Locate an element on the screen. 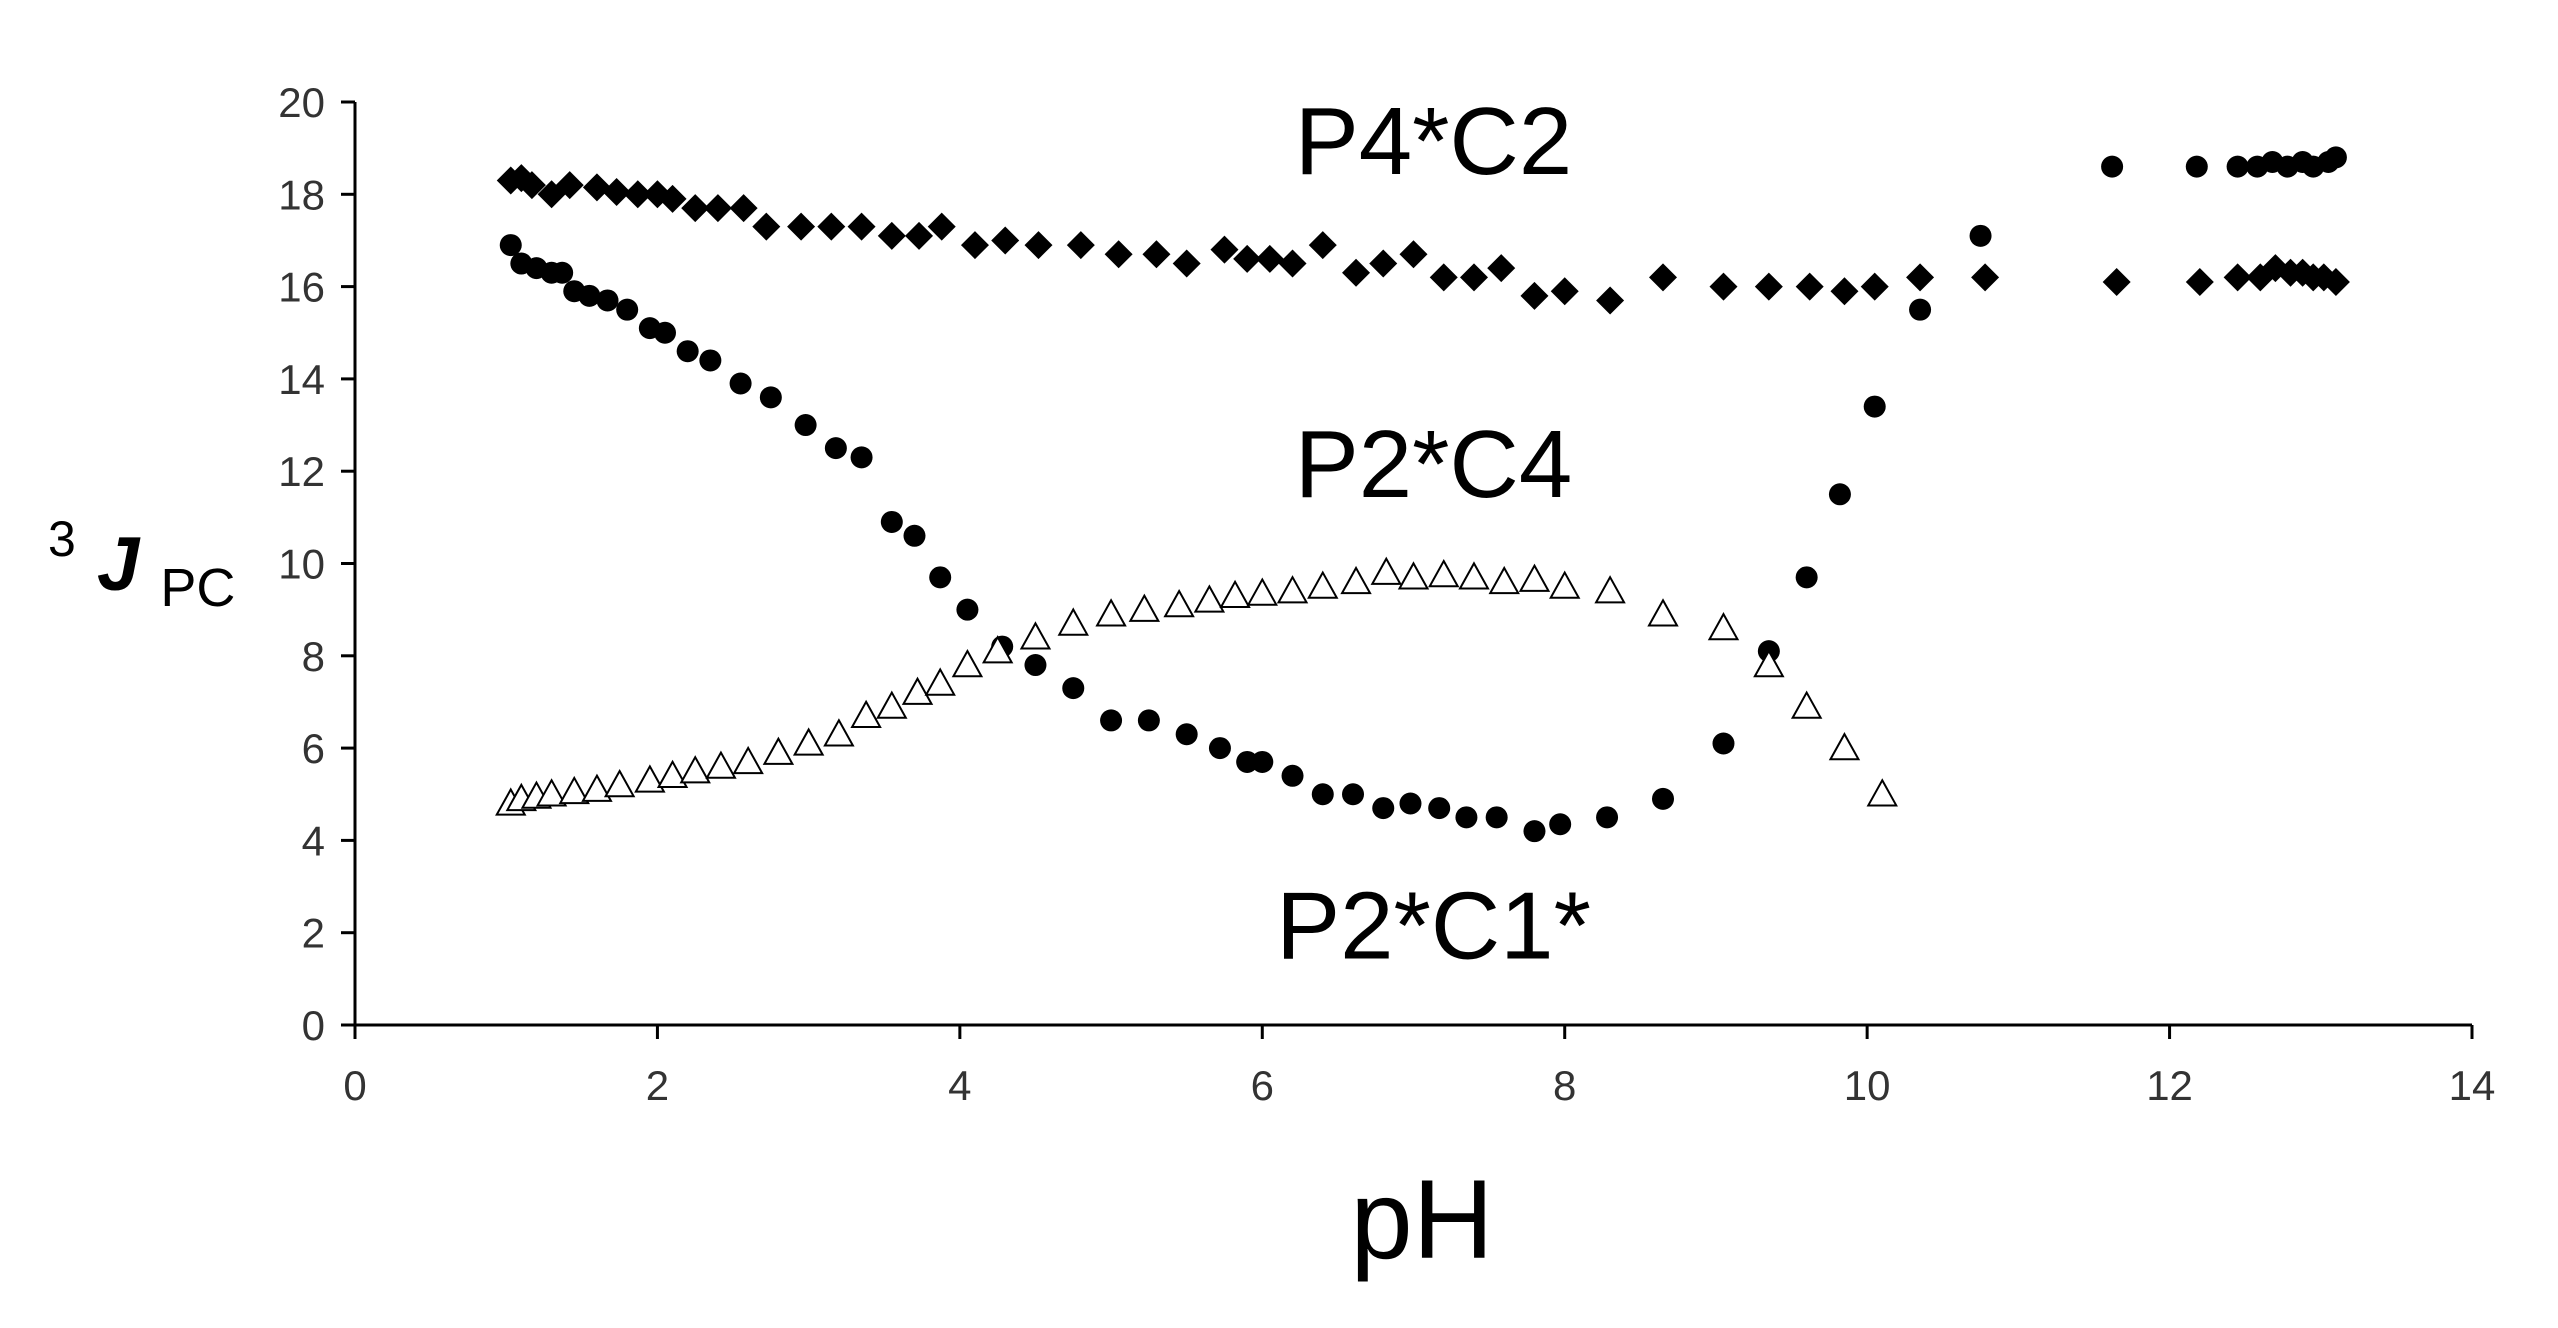  y-tick-label: 10 is located at coordinates (301, 564).